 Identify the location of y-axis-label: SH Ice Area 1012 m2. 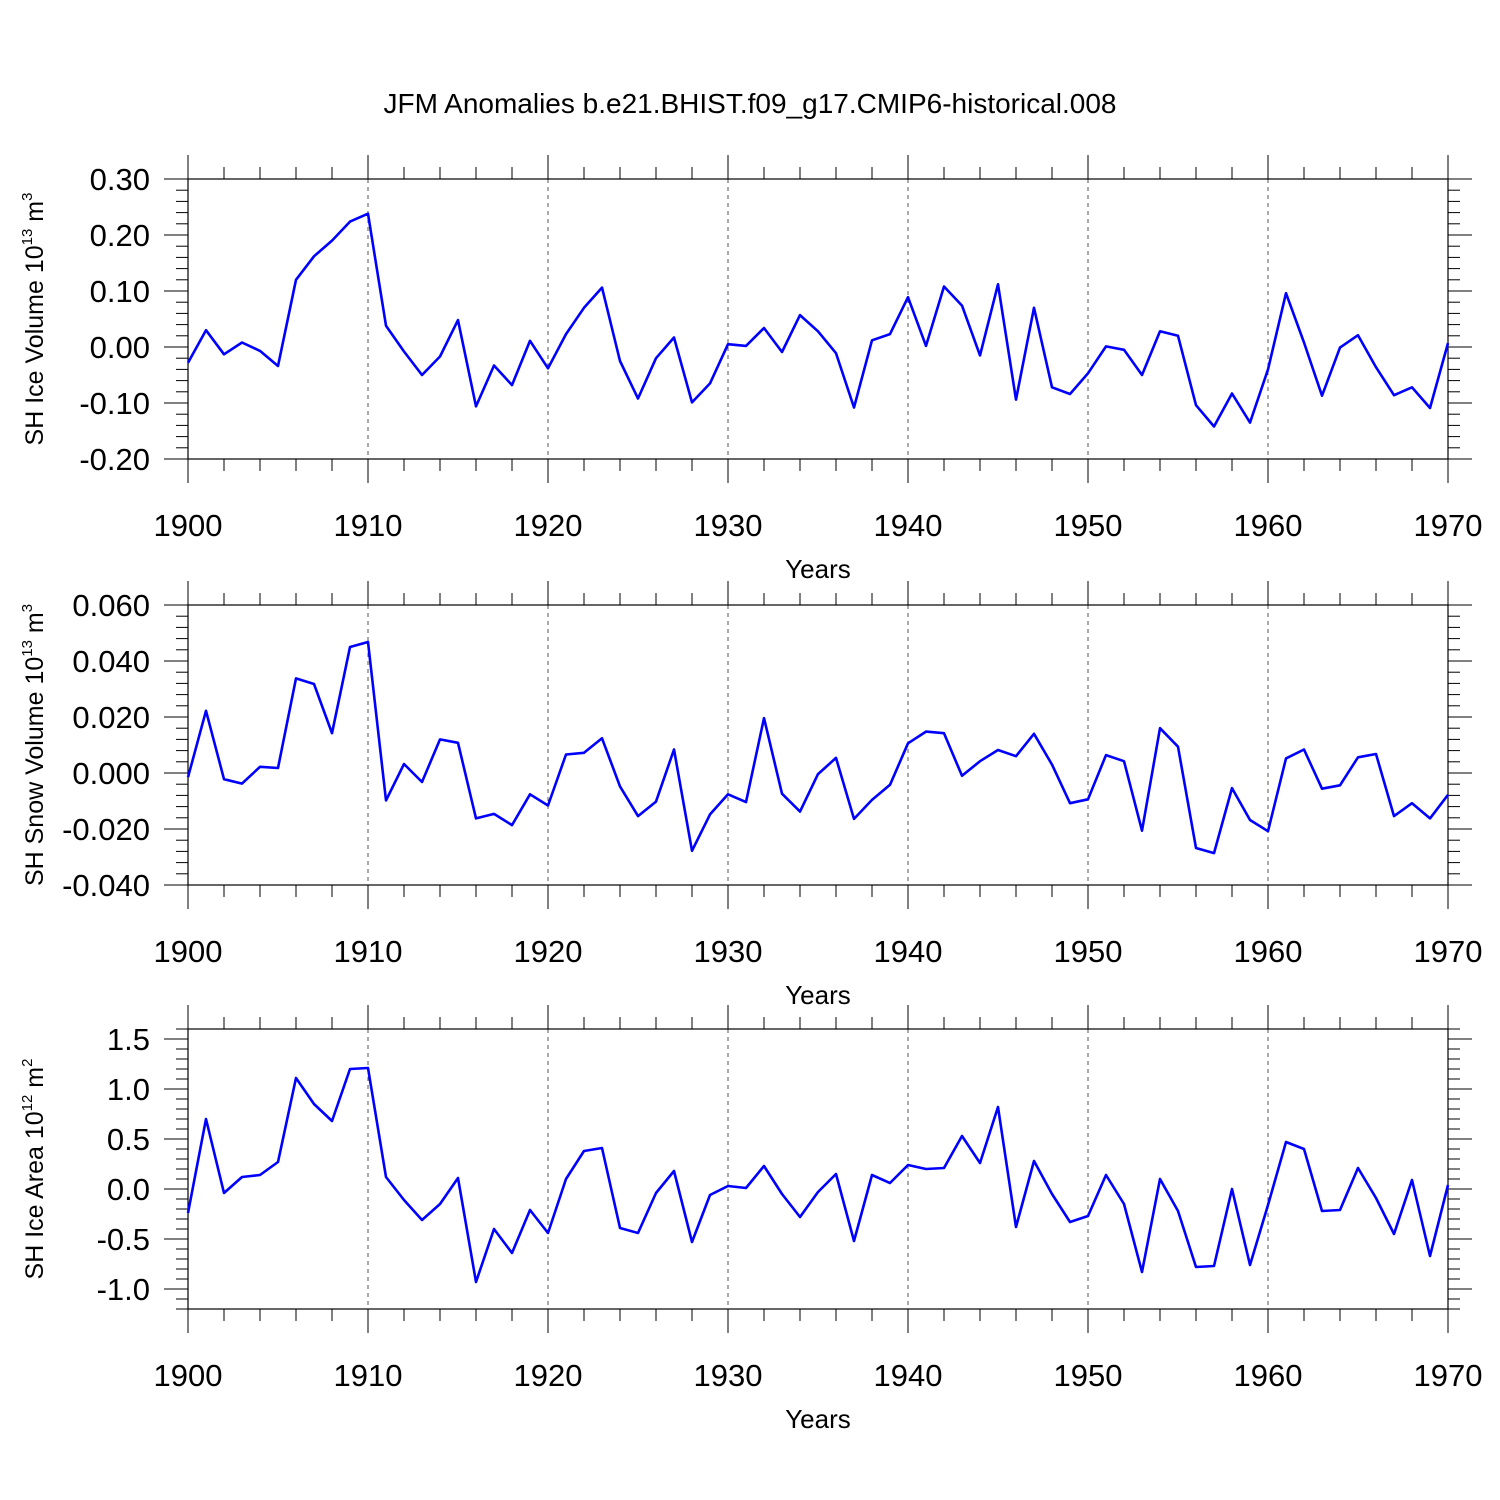
(34, 1169).